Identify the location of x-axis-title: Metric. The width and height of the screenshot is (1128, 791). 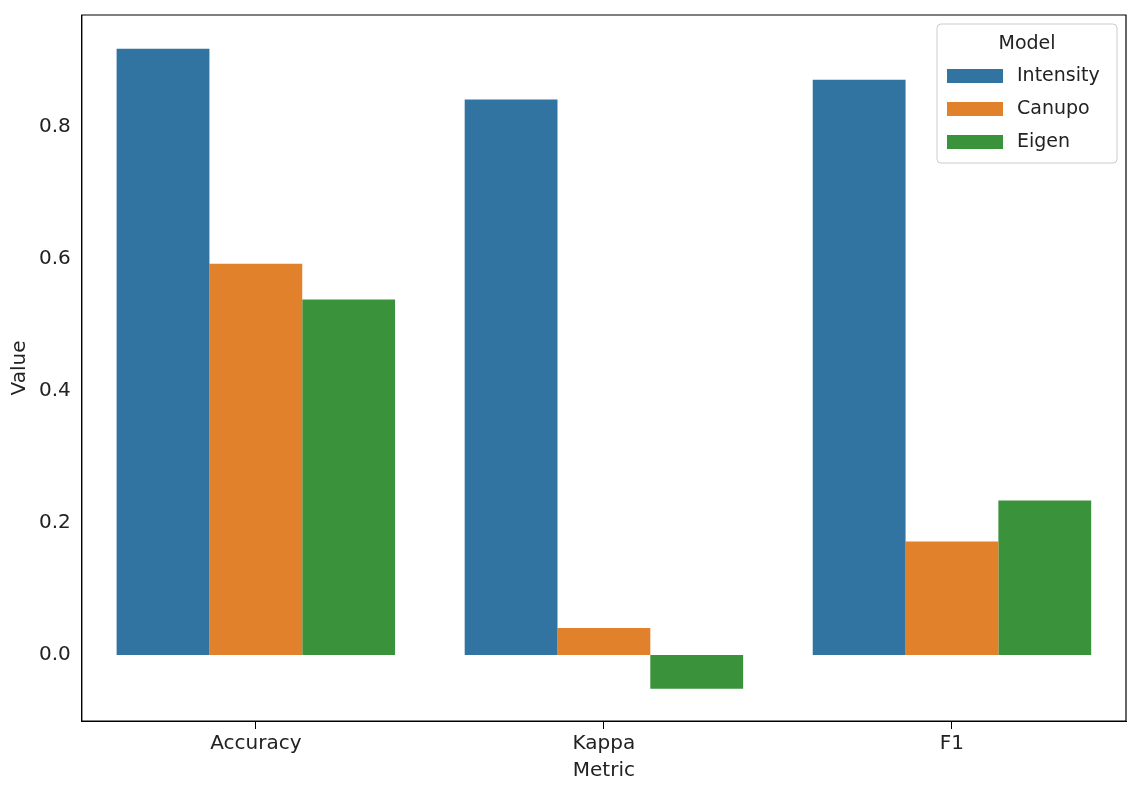
(603, 769).